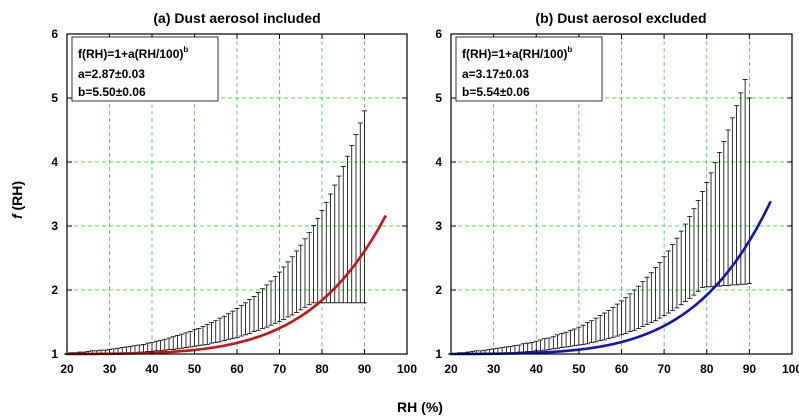  I want to click on y-axis-label-rest: (RH), so click(17, 197).